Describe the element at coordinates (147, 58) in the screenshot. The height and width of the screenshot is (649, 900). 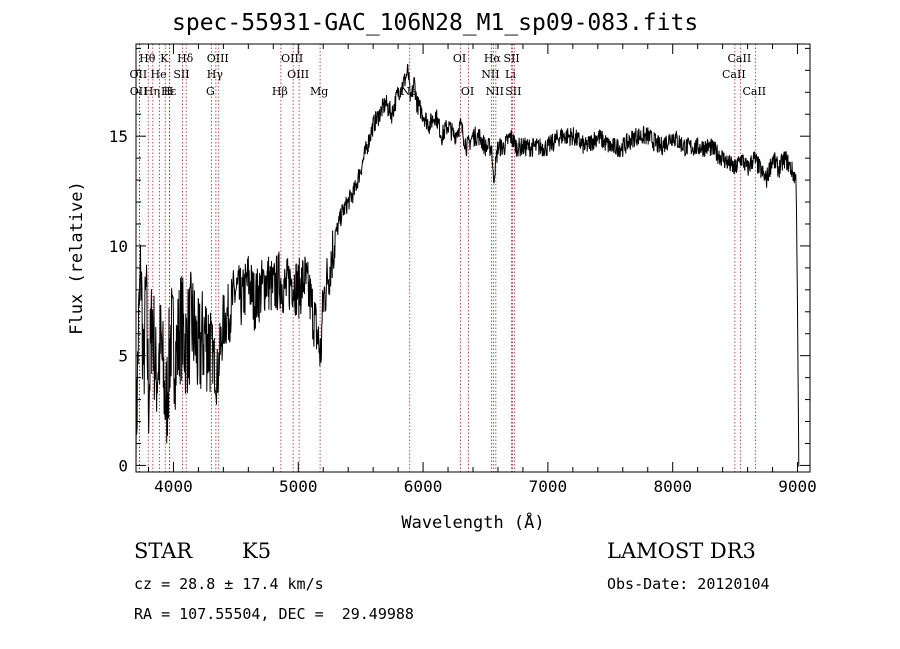
I see `line-label-0: Hθ` at that location.